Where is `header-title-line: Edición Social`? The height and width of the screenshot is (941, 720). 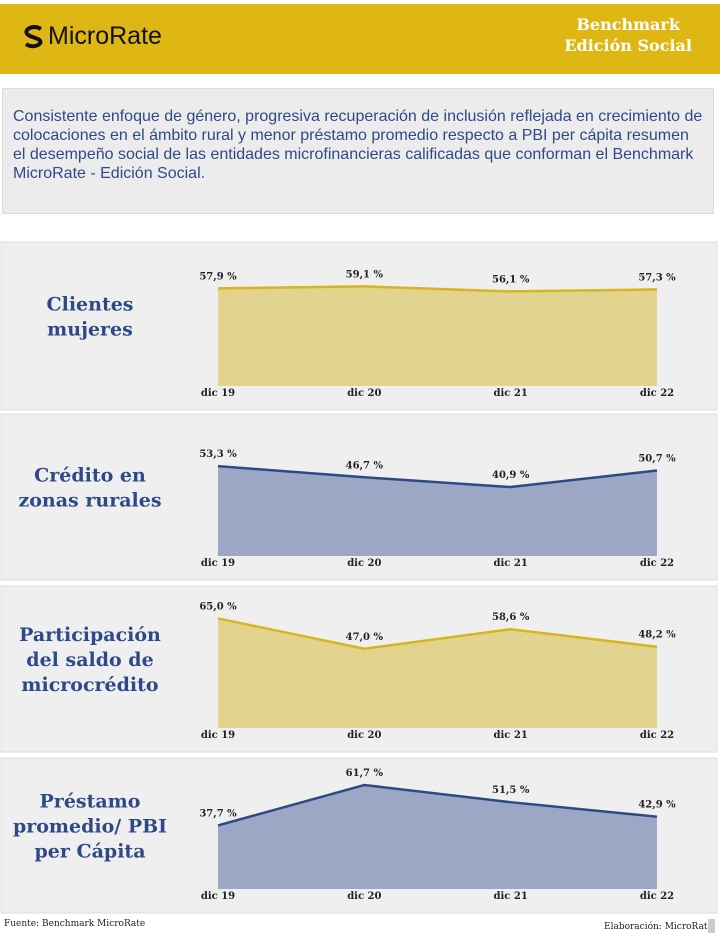
header-title-line: Edición Social is located at coordinates (628, 45).